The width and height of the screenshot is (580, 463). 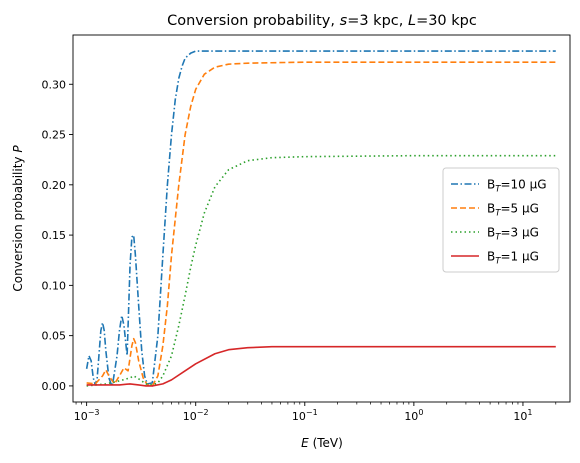 I want to click on y-tick-label: 0.10, so click(x=54, y=285).